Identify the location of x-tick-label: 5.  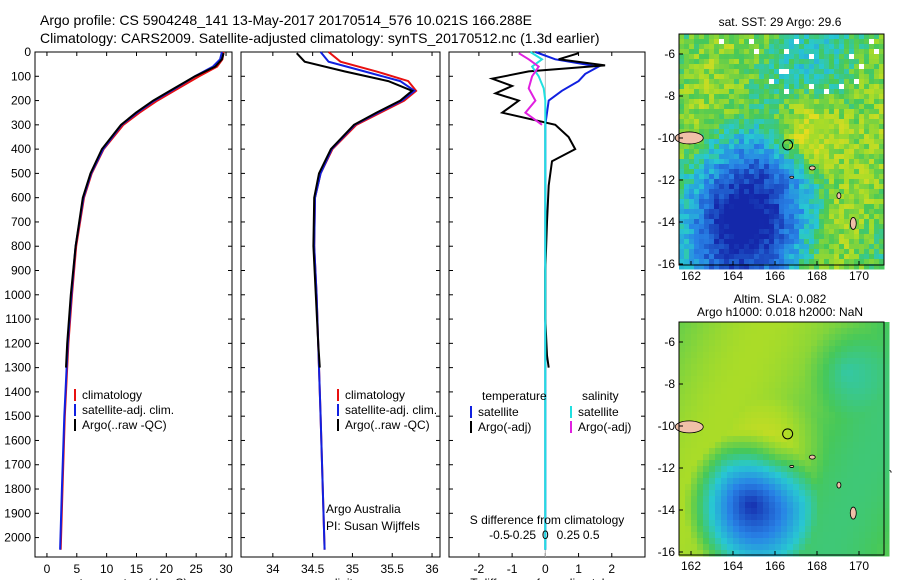
(76, 569).